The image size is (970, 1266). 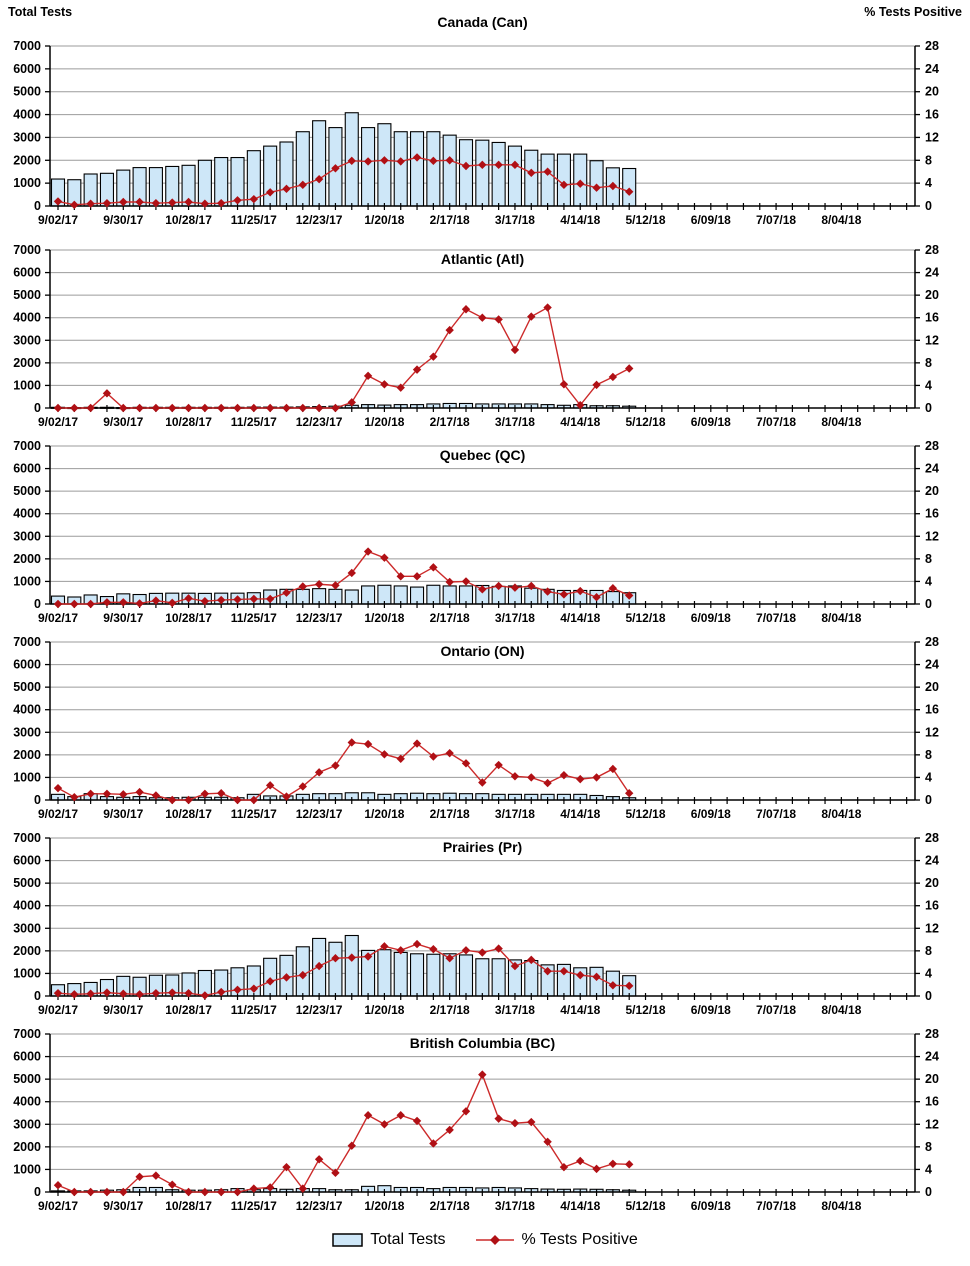 I want to click on y-right-tick-label: 24, so click(x=932, y=69).